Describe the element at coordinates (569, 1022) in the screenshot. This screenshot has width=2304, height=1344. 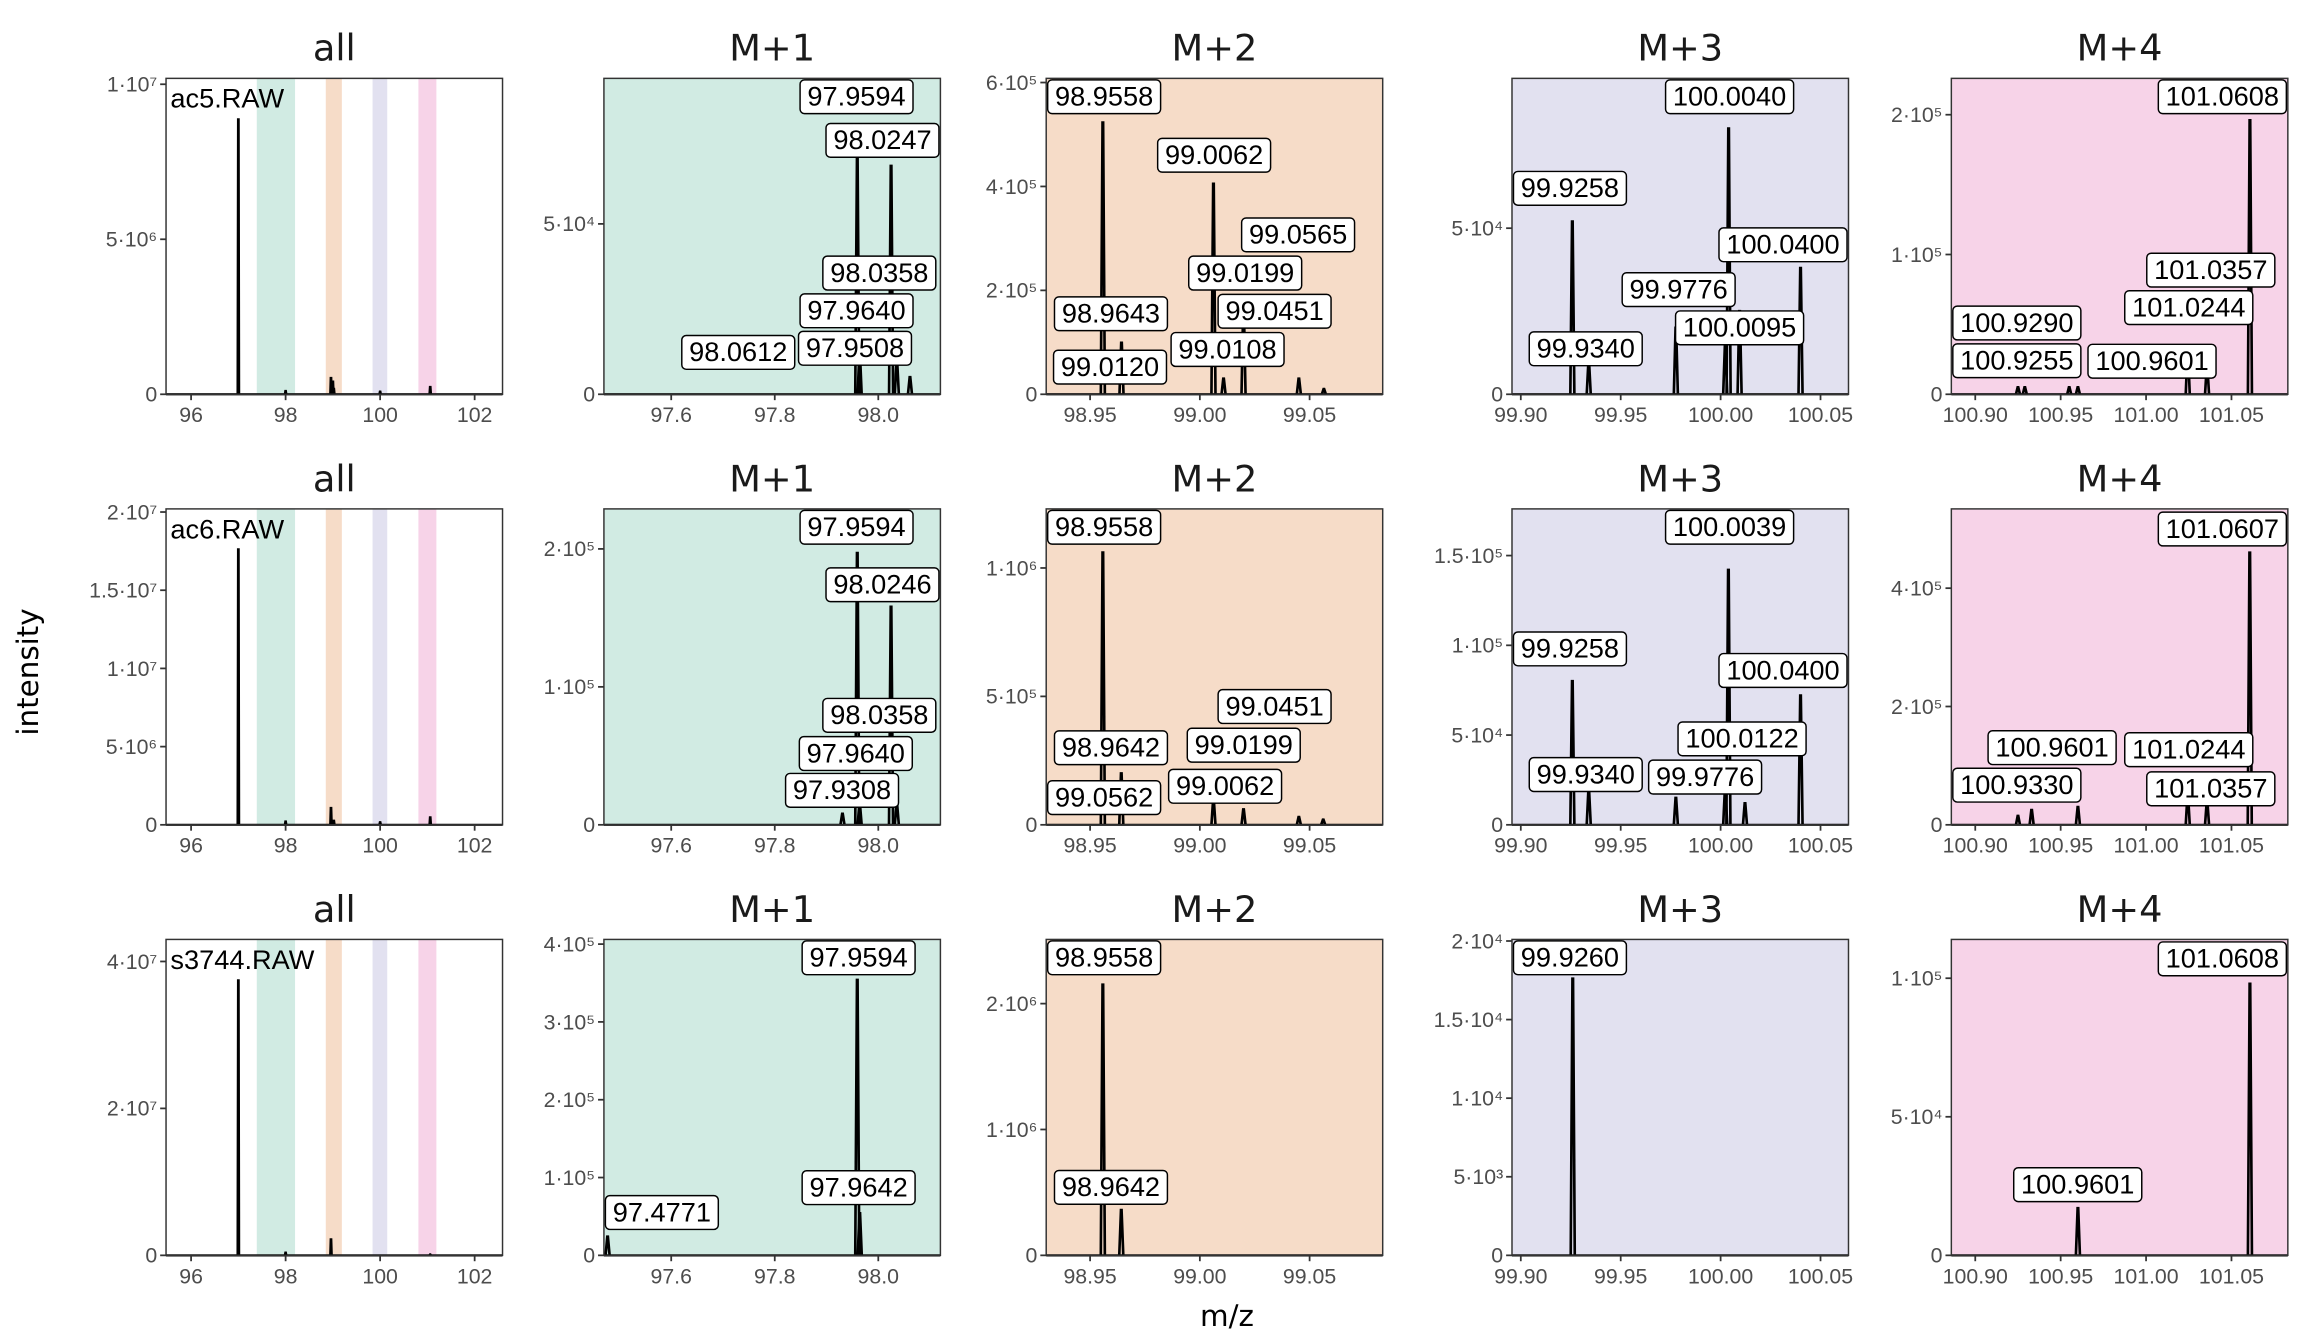
I see `y-tick-label: 3·10⁵` at that location.